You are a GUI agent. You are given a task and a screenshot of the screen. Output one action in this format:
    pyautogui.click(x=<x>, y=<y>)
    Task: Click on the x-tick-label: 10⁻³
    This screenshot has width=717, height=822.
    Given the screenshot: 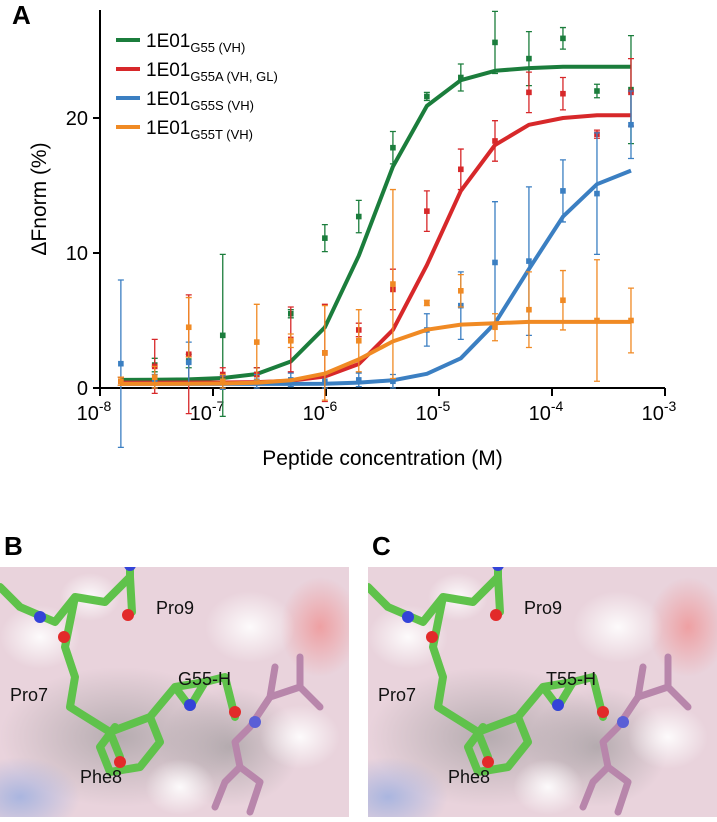 What is the action you would take?
    pyautogui.click(x=659, y=411)
    